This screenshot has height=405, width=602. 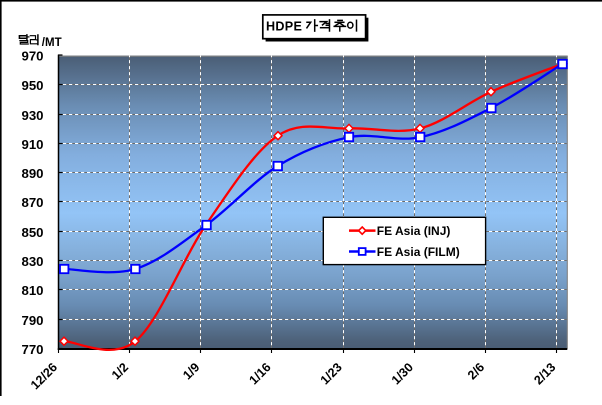 I want to click on svg-text: FE Asia (FILM), so click(x=418, y=252).